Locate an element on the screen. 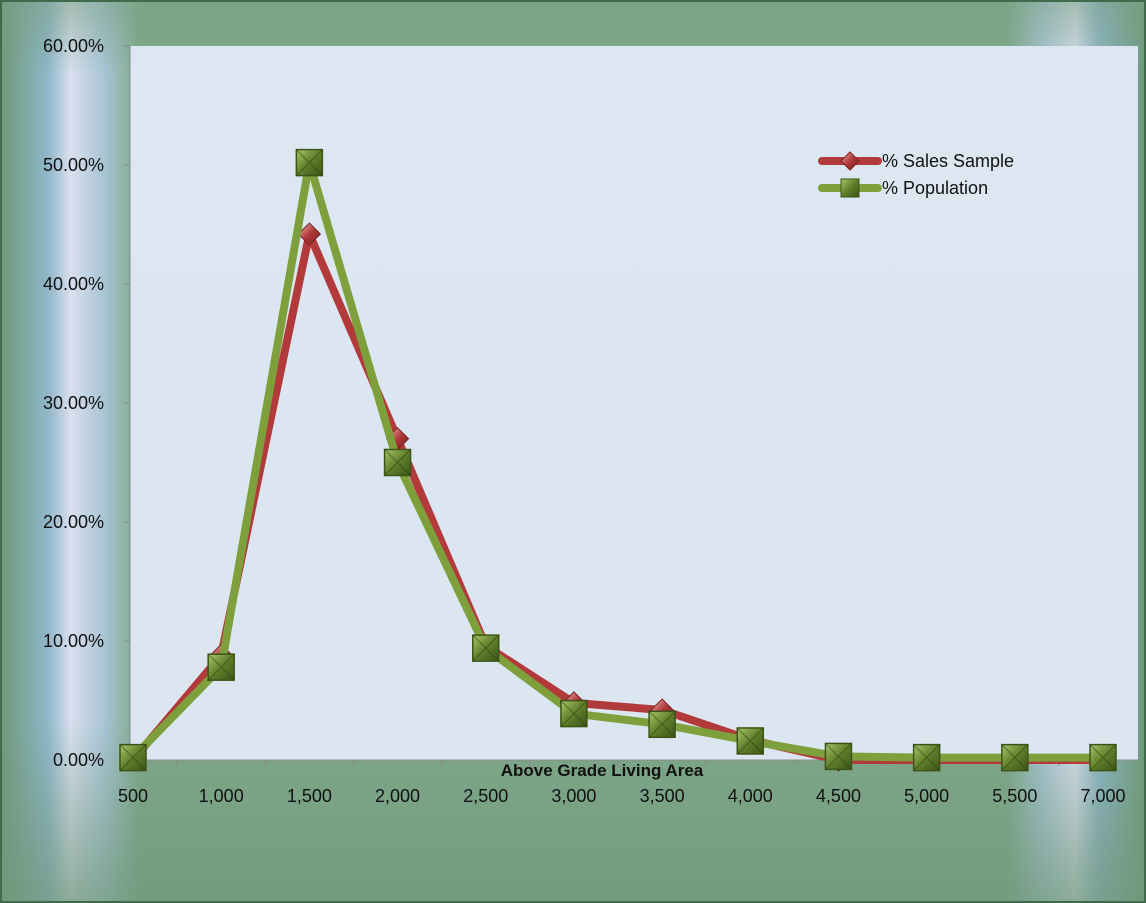  x-tick-label: 4,000 is located at coordinates (750, 796).